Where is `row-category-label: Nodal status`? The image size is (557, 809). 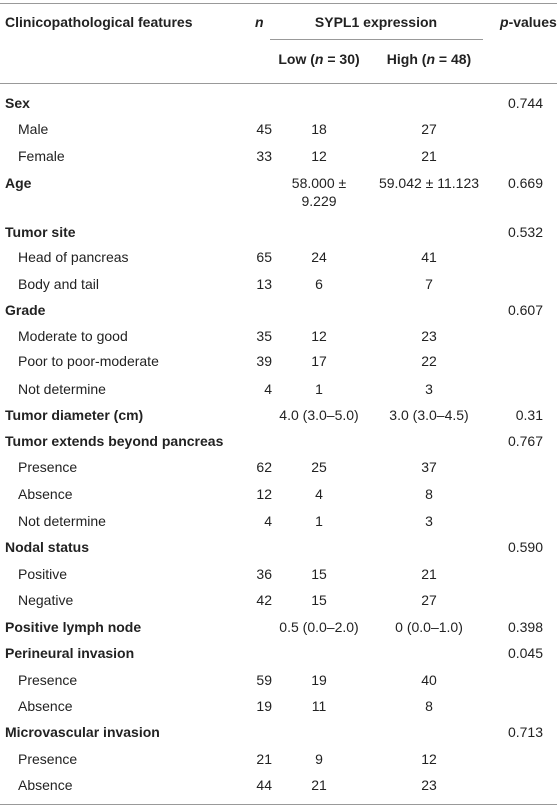 row-category-label: Nodal status is located at coordinates (47, 547).